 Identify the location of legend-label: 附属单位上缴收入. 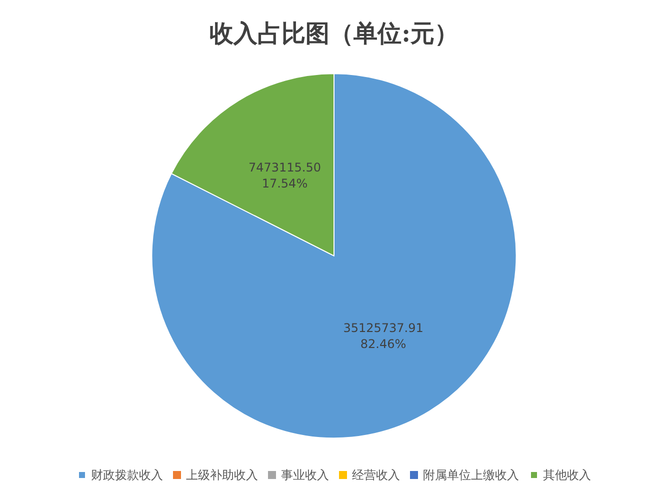
(471, 475).